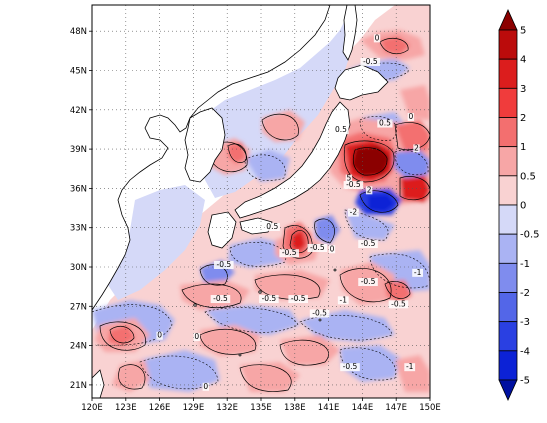  Describe the element at coordinates (78, 229) in the screenshot. I see `y-tick-label: 33N` at that location.